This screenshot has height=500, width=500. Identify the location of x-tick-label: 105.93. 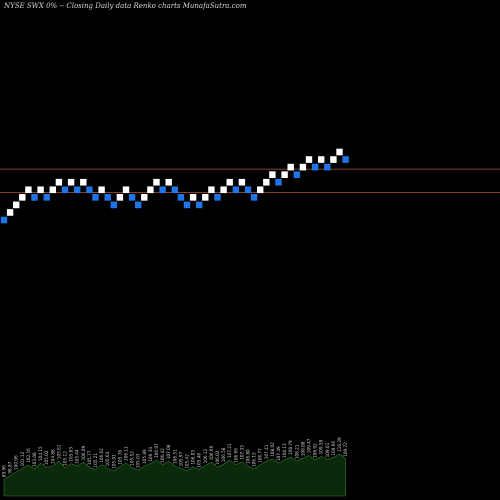
(71, 454).